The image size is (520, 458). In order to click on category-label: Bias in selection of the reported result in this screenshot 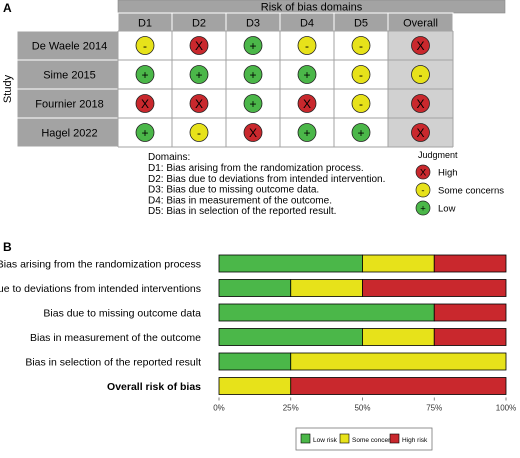, I will do `click(113, 363)`.